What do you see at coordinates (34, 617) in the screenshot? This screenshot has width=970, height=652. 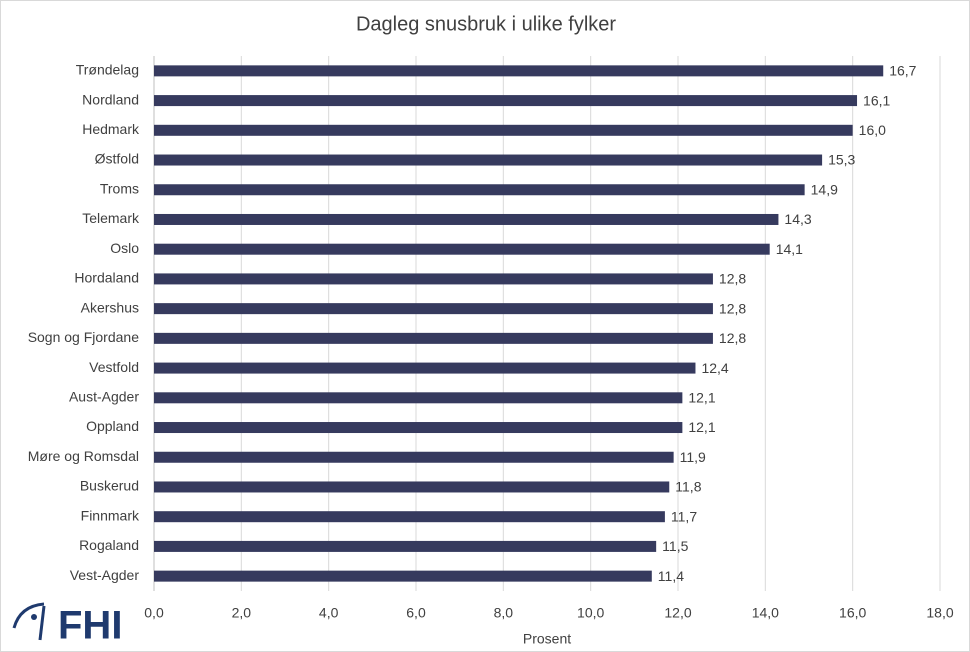 I see `logo-dot` at bounding box center [34, 617].